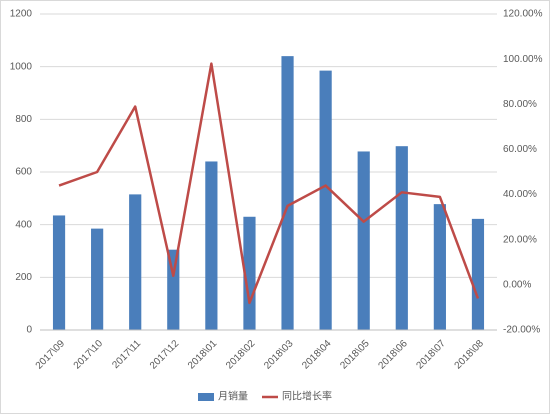 This screenshot has width=550, height=414. I want to click on y2-tick-label: 80.00%, so click(520, 104).